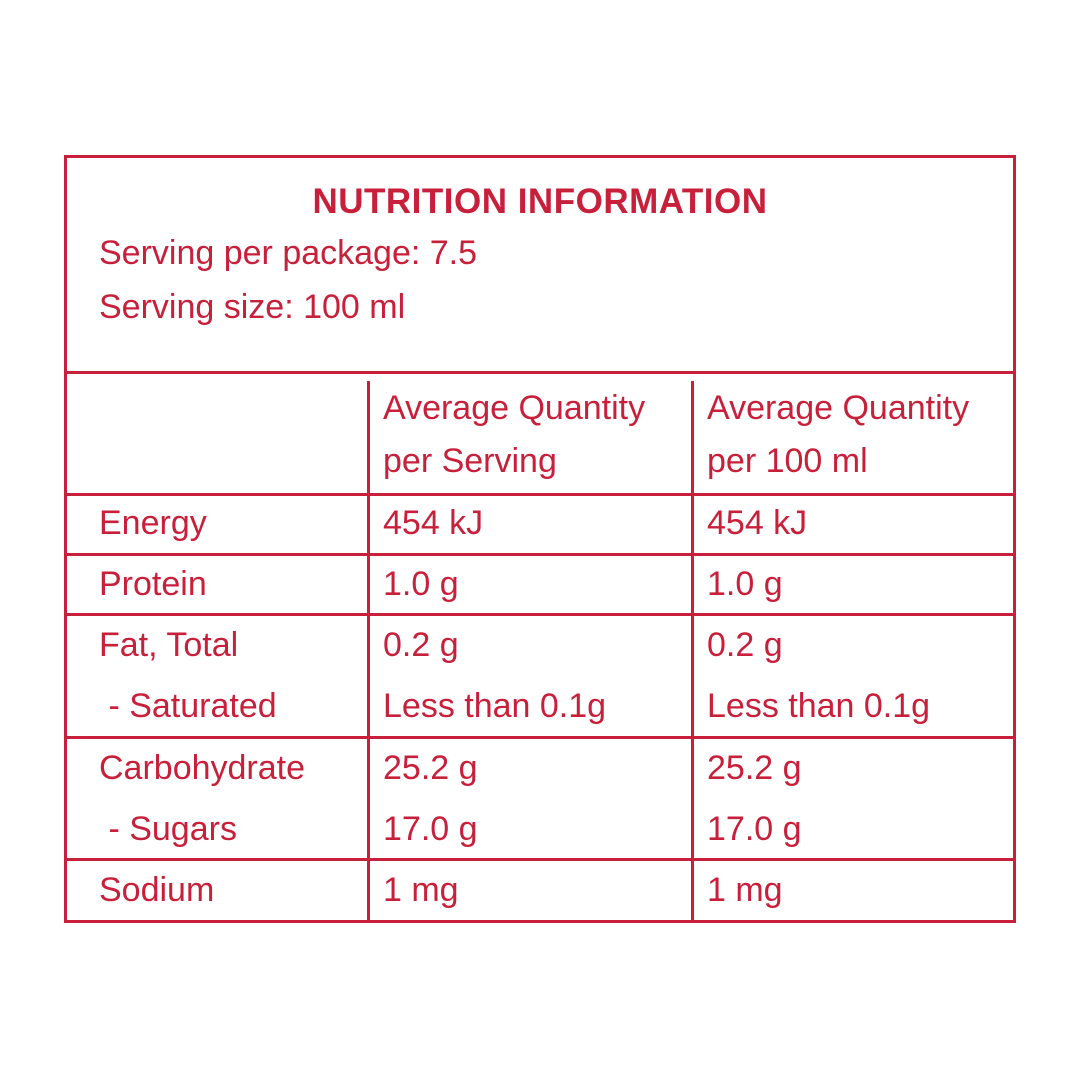 This screenshot has width=1080, height=1080. I want to click on saturated-per-serving: Less than 0.1g, so click(495, 706).